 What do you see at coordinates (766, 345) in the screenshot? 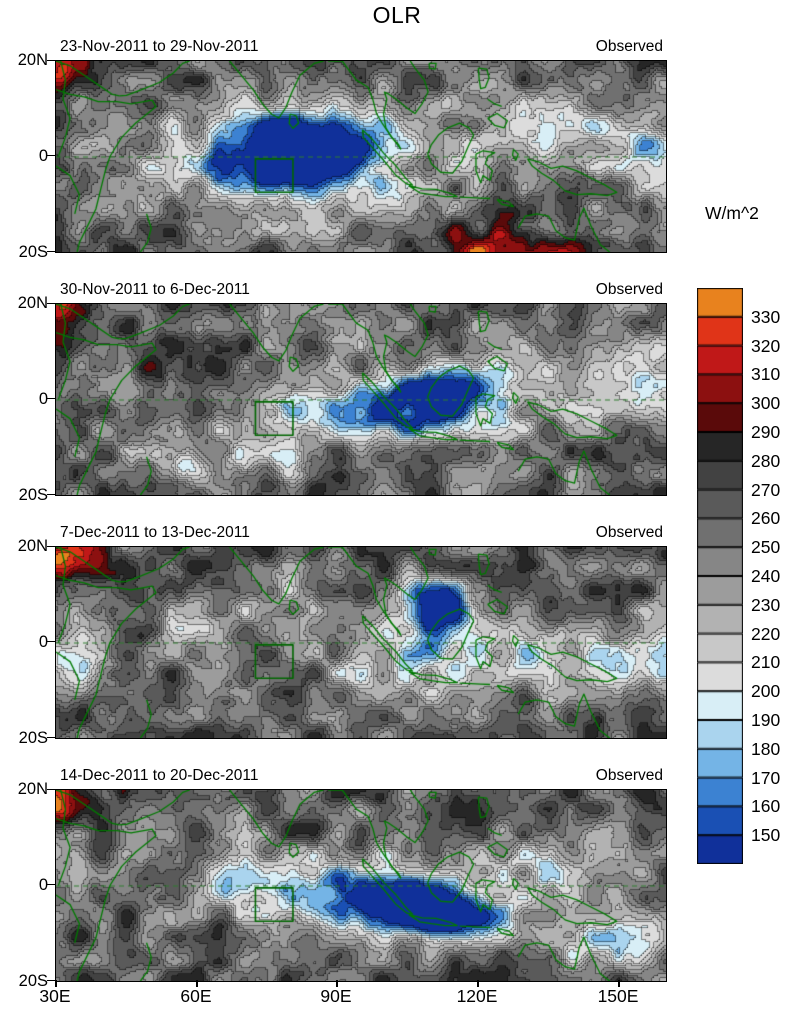
I see `colorbar-tick-label: 320` at bounding box center [766, 345].